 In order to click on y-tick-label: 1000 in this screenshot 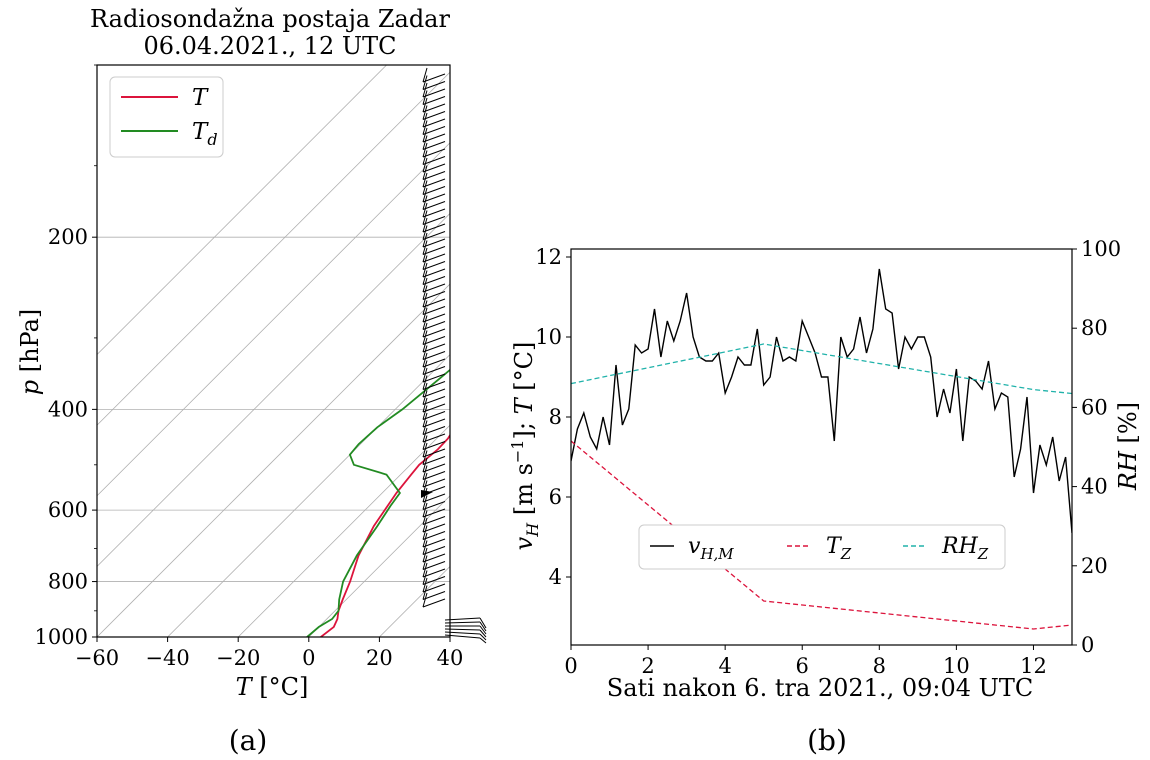, I will do `click(61, 637)`.